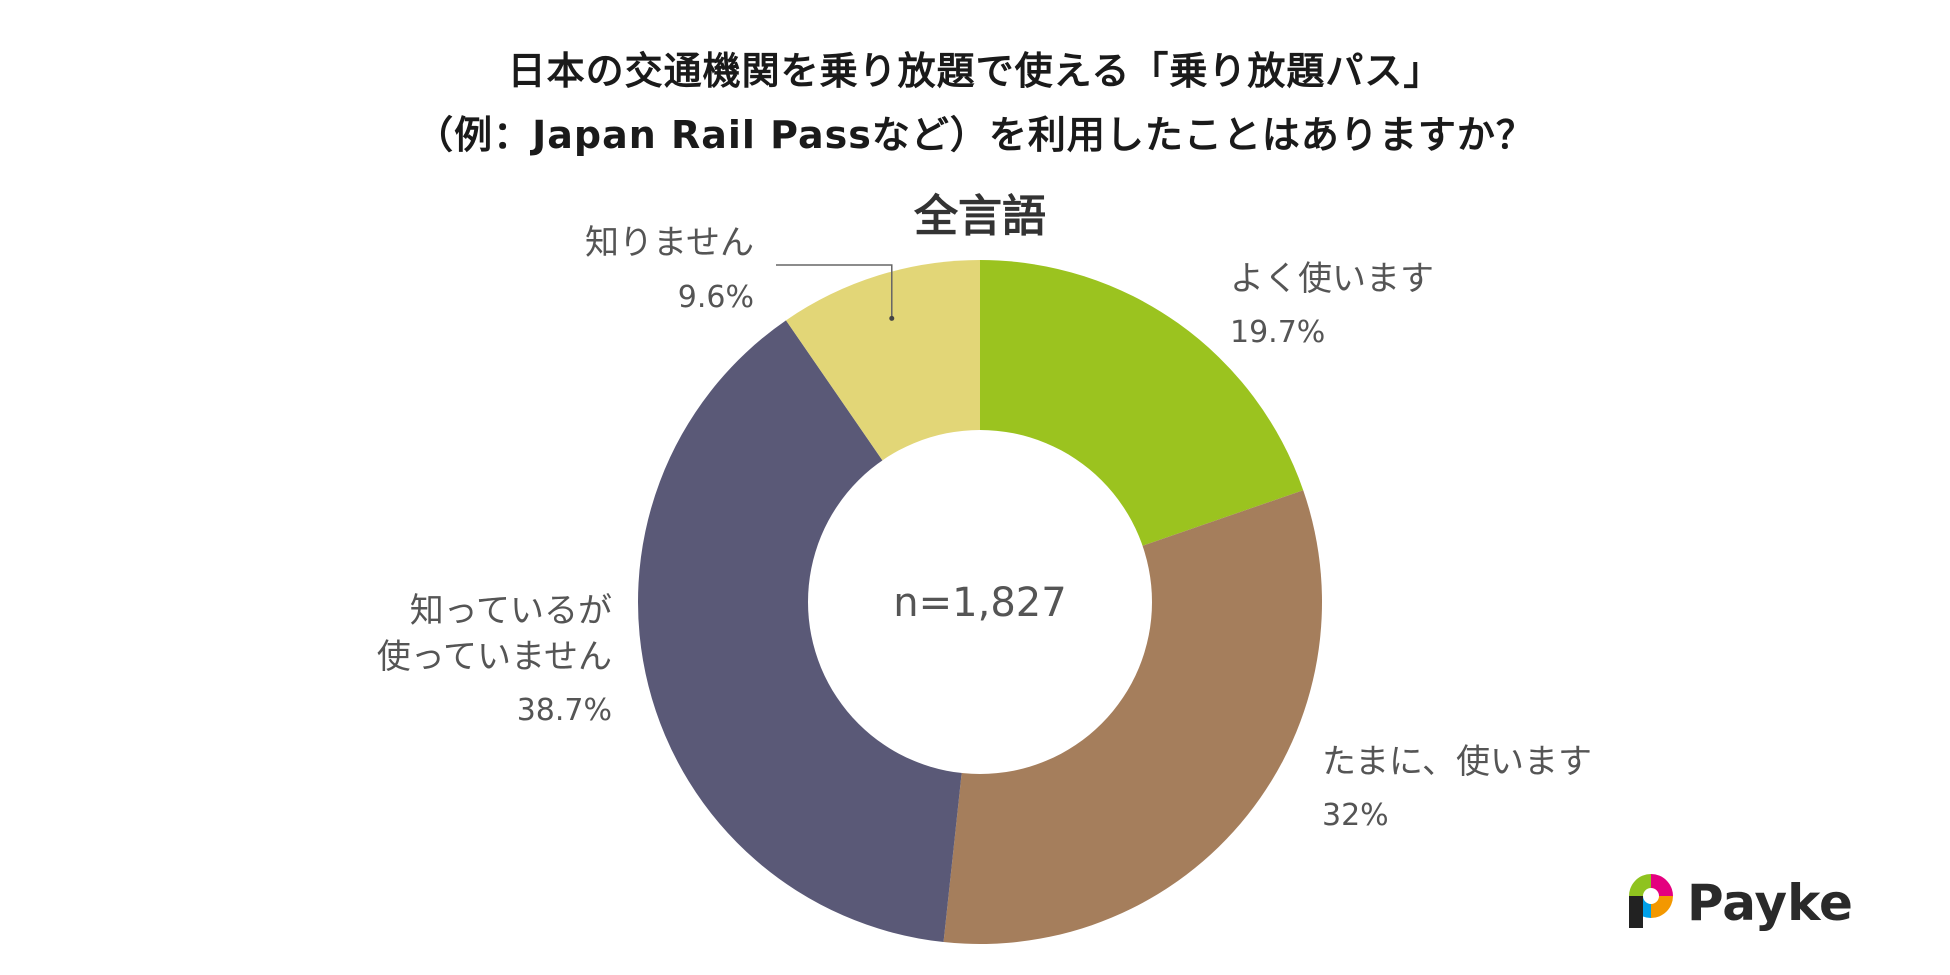  I want to click on leader-line, so click(834, 291).